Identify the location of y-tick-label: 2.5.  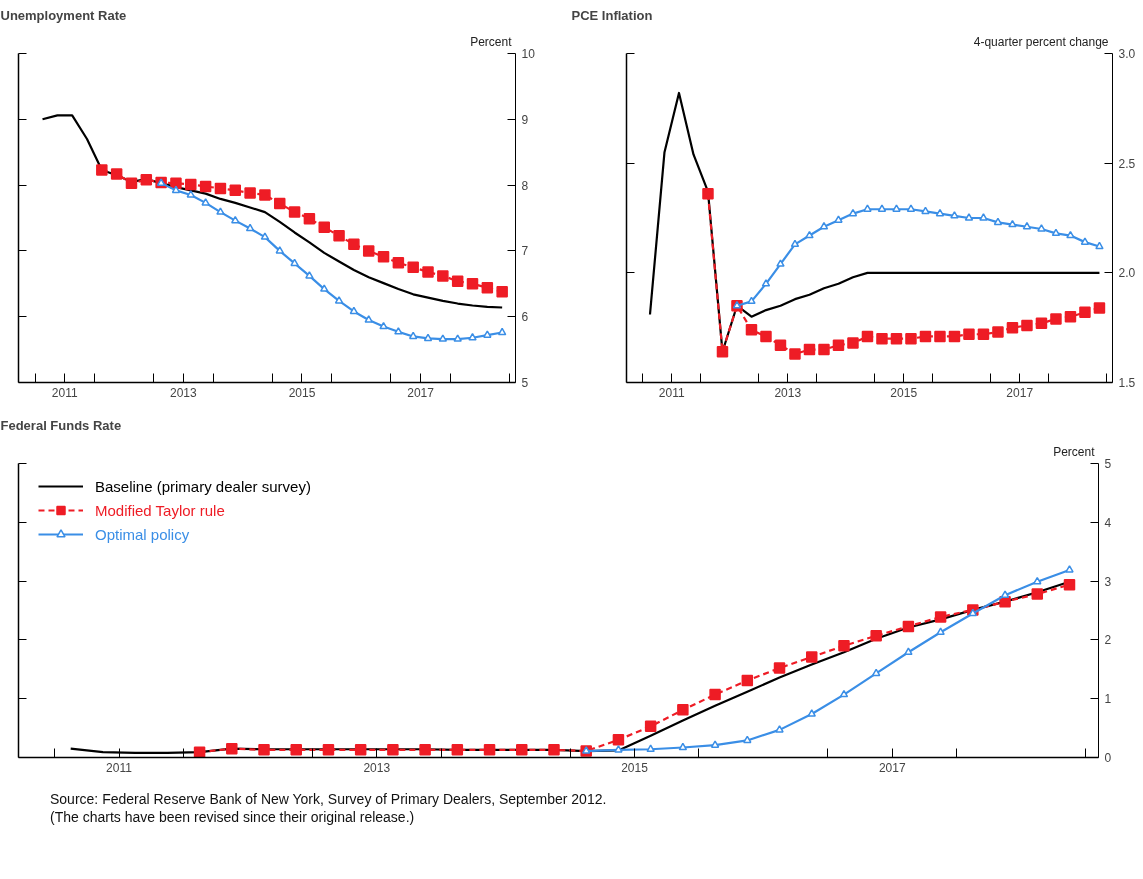
(1127, 163).